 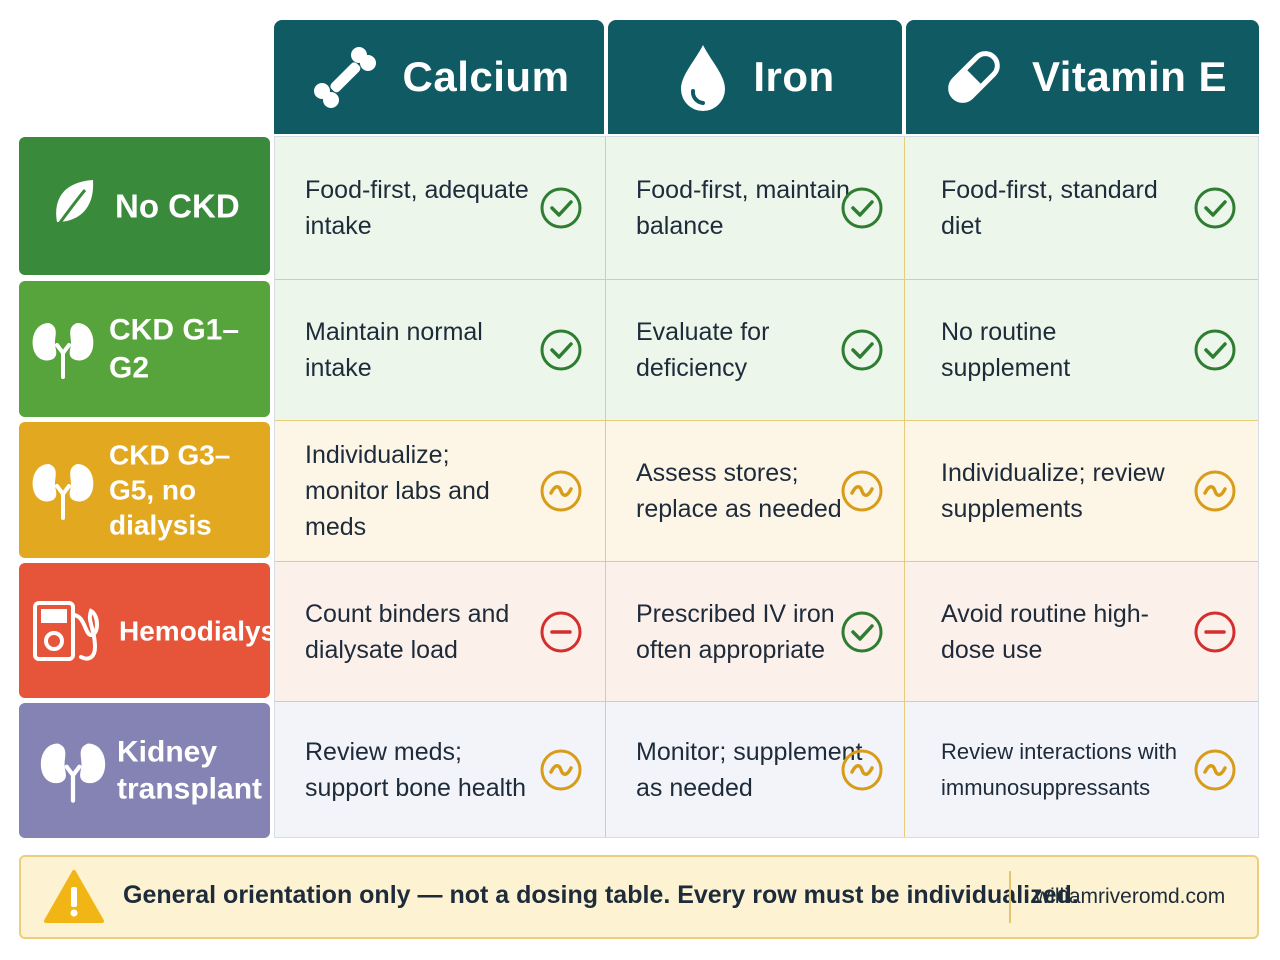 What do you see at coordinates (1129, 76) in the screenshot?
I see `column-label: Vitamin E` at bounding box center [1129, 76].